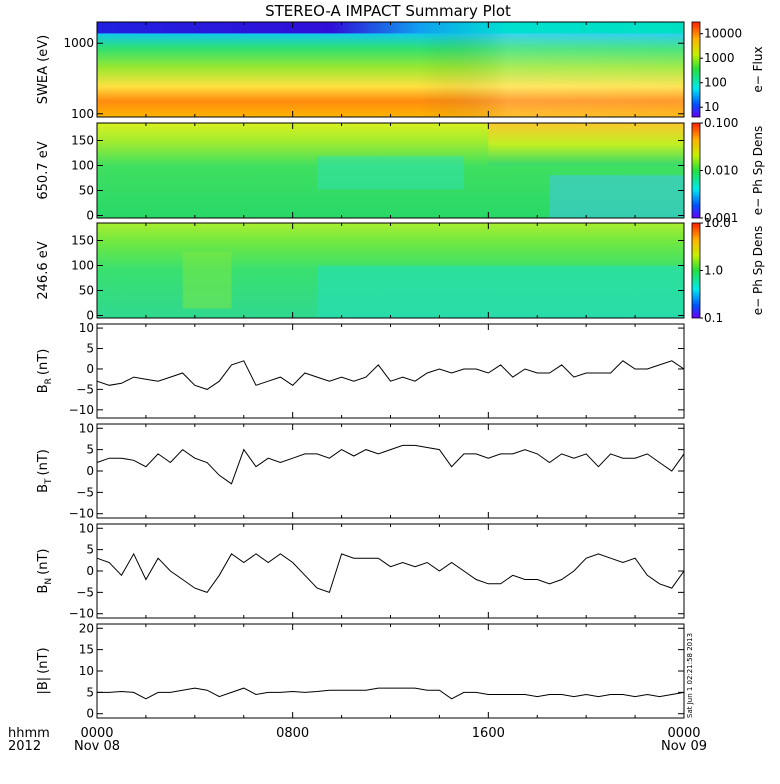  What do you see at coordinates (388, 11) in the screenshot?
I see `plot-title: STEREO-A IMPACT Summary Plot` at bounding box center [388, 11].